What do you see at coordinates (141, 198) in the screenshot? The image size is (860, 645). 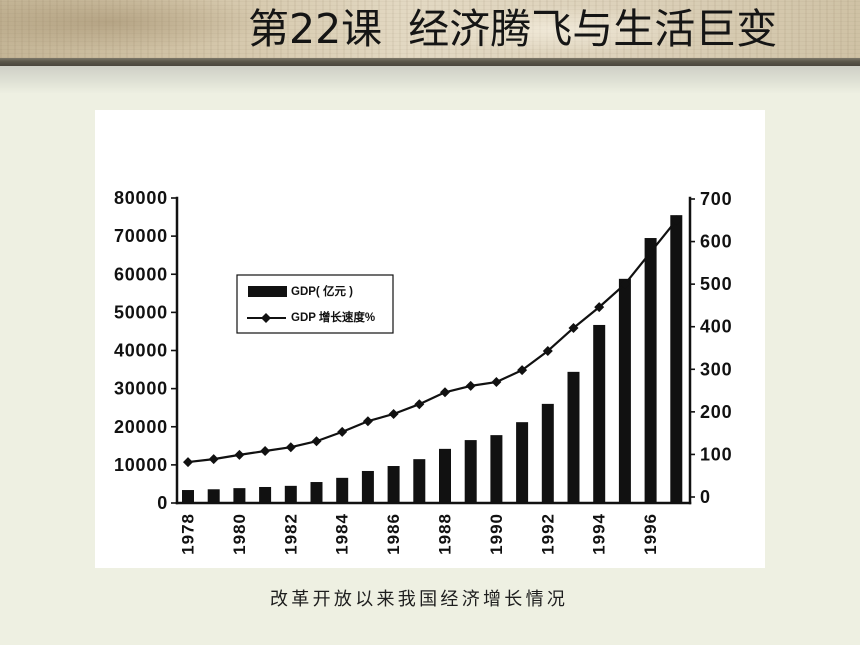 I see `left-axis-tick-label: 80000` at bounding box center [141, 198].